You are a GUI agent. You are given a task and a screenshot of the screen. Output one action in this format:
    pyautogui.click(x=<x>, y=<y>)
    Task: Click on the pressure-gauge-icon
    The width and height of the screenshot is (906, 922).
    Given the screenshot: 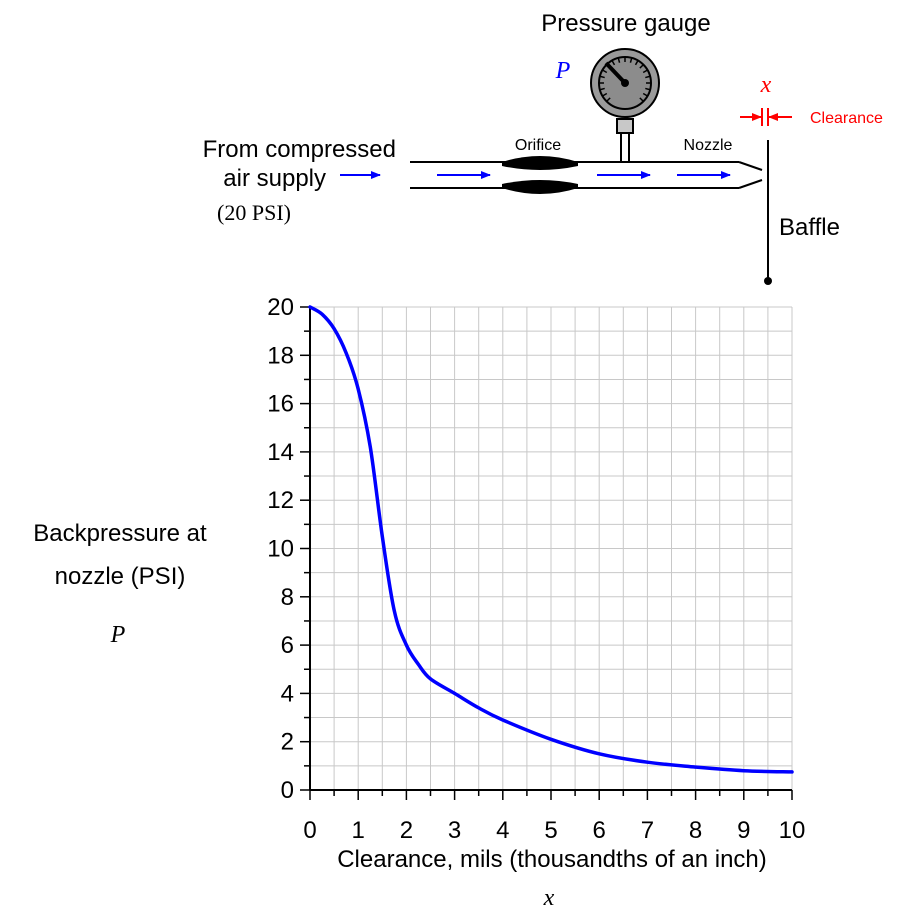 What is the action you would take?
    pyautogui.click(x=625, y=83)
    